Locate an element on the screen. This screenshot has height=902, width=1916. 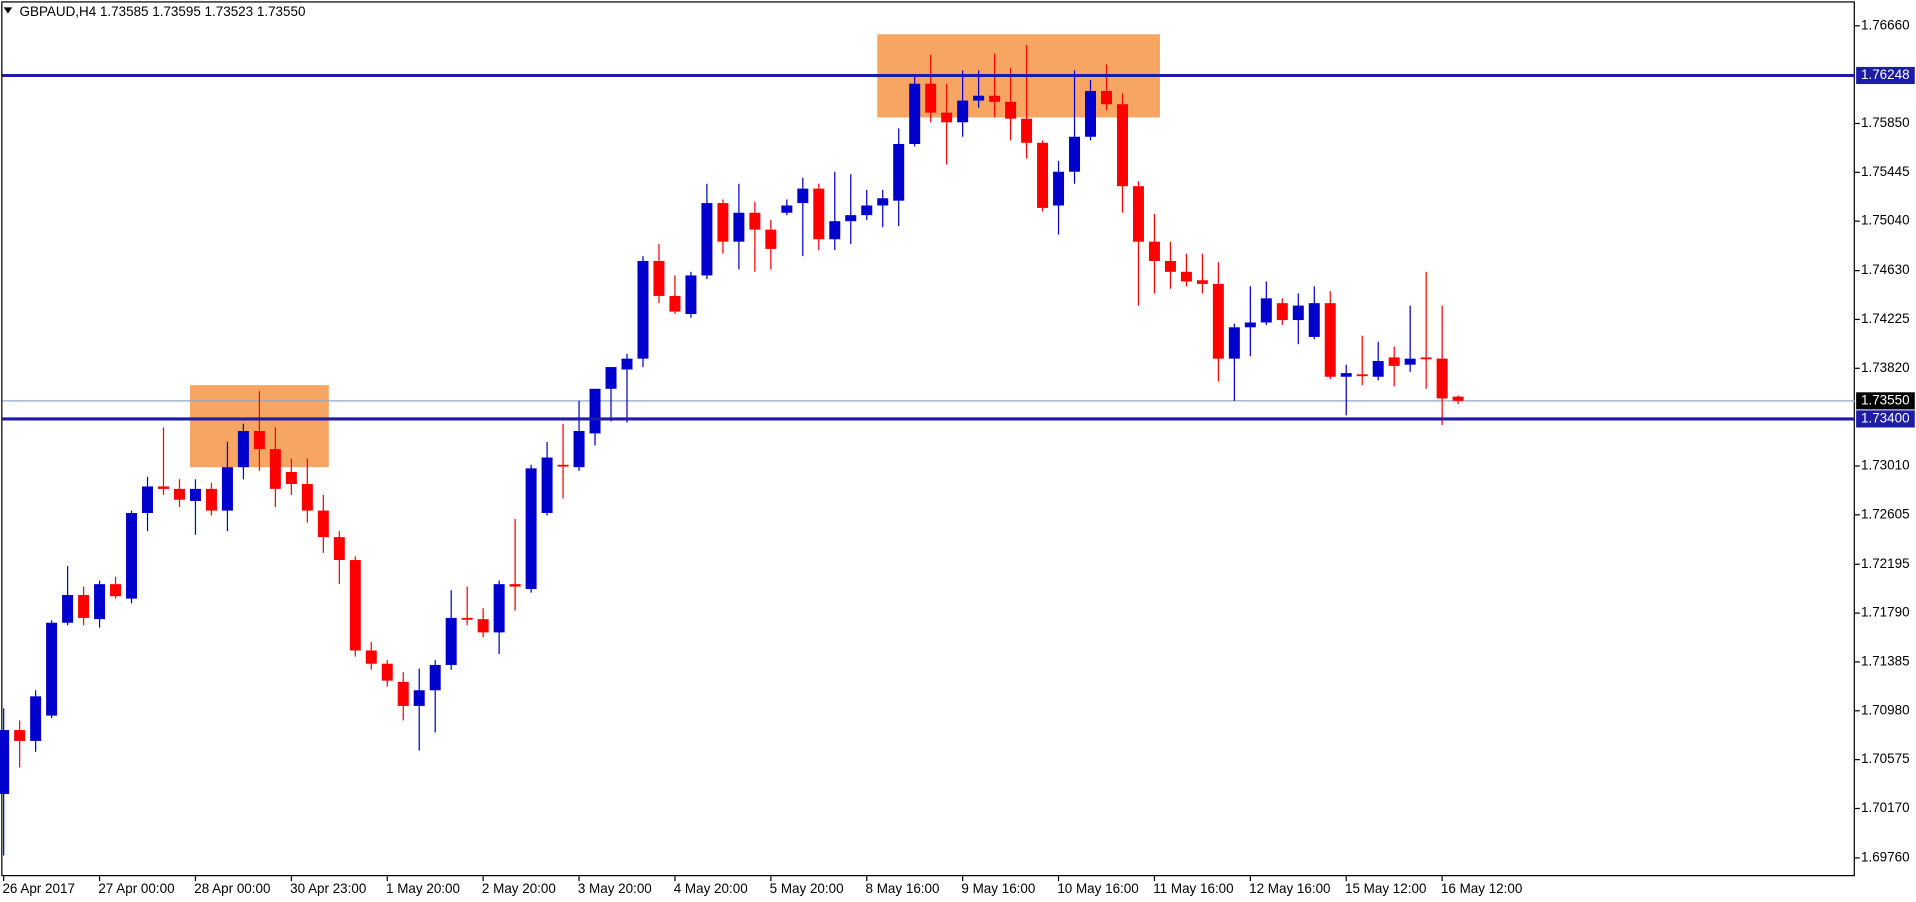
price-label: 1.76248 is located at coordinates (1885, 74).